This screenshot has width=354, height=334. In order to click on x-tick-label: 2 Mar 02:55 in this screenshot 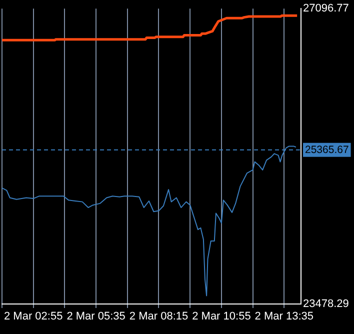, I will do `click(33, 316)`.